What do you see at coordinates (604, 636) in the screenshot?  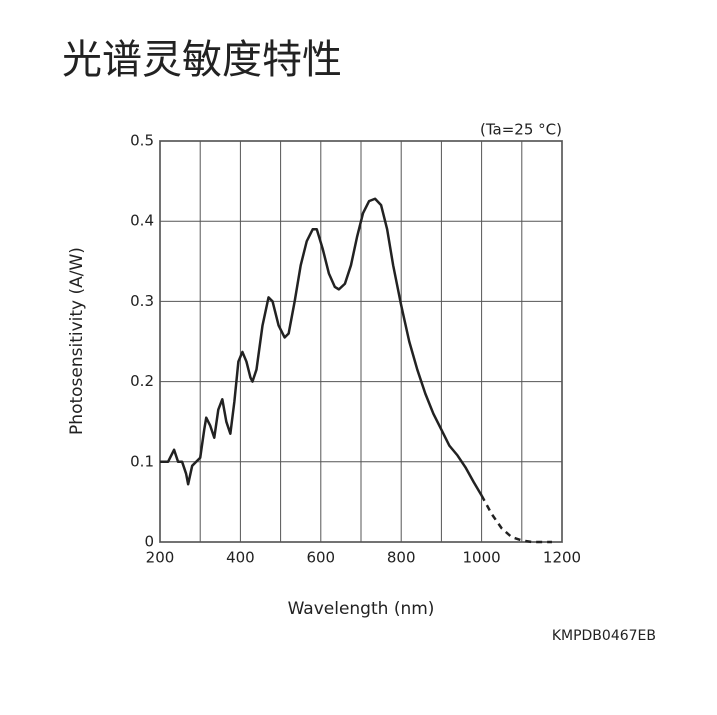 I see `figure-code: KMPDB0467EB` at bounding box center [604, 636].